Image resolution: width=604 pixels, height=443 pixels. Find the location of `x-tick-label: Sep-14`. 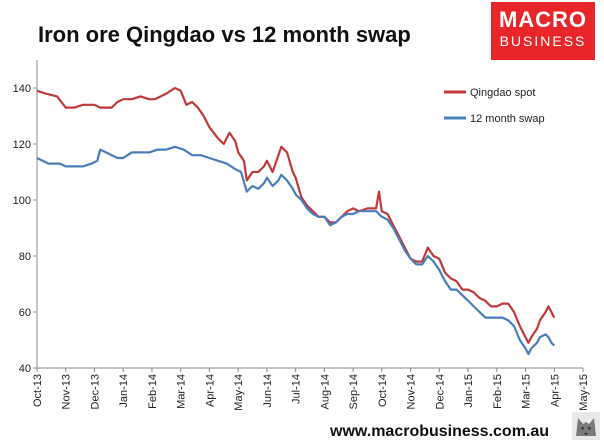

x-tick-label: Sep-14 is located at coordinates (354, 391).